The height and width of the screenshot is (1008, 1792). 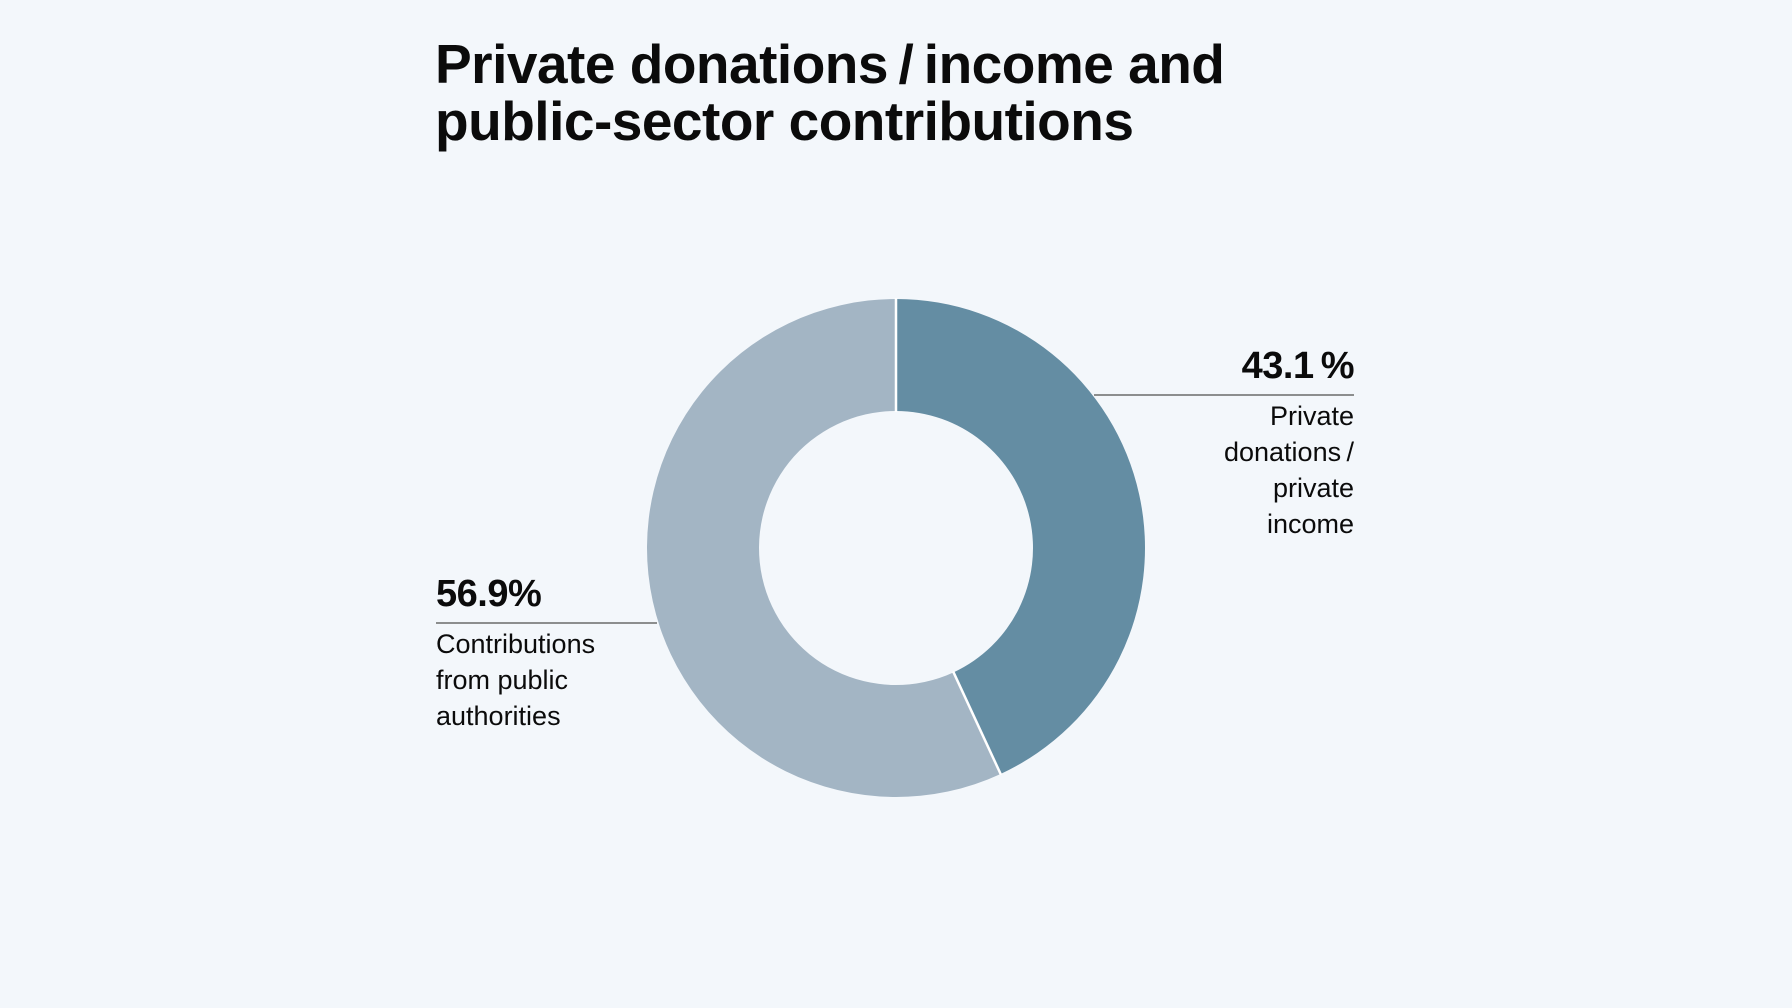 I want to click on slice-description-public: Contributions from public authorities, so click(x=566, y=680).